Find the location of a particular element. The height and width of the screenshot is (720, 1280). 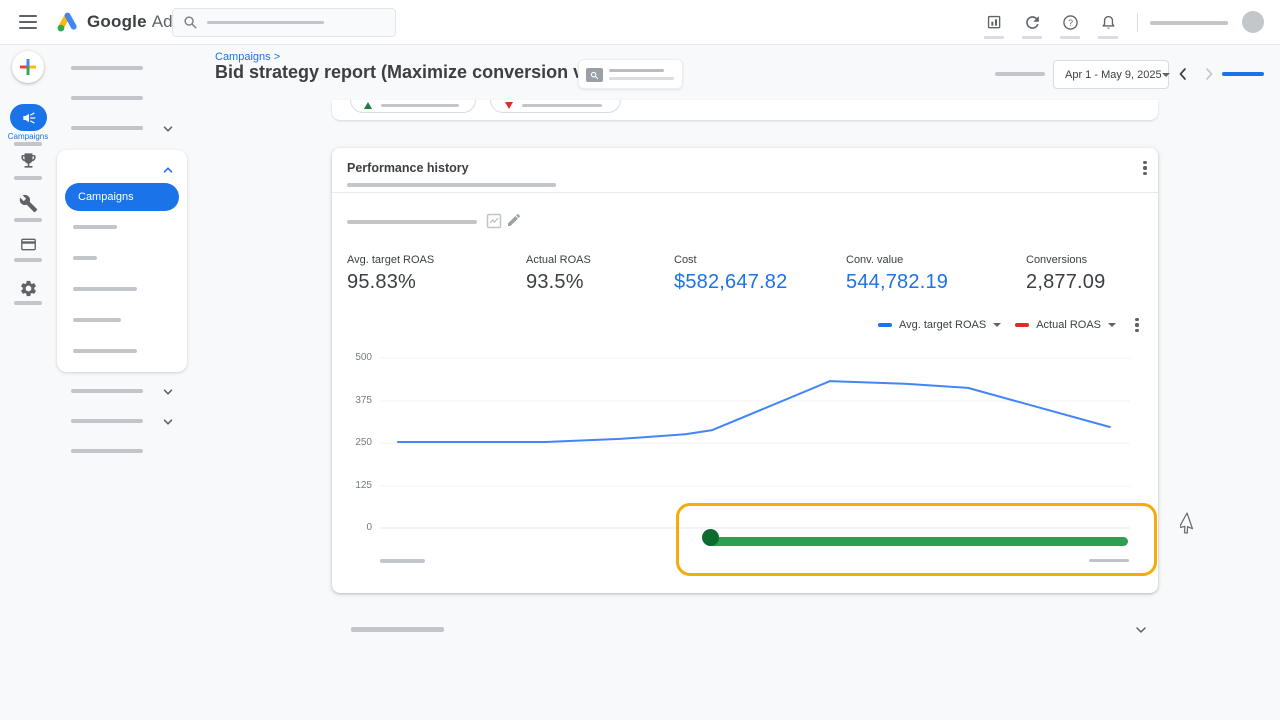

legend-swatch-red is located at coordinates (1022, 325).